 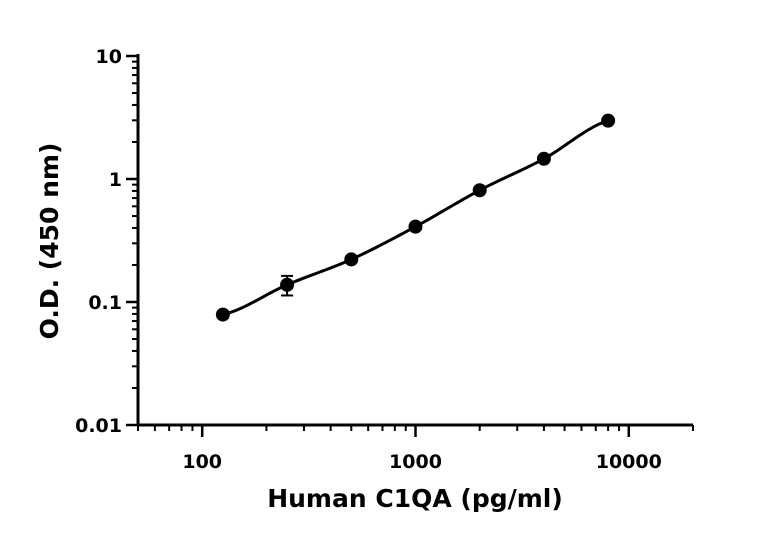 What do you see at coordinates (106, 241) in the screenshot?
I see `y-axis-ticks: 0.01 0.1 1 10` at bounding box center [106, 241].